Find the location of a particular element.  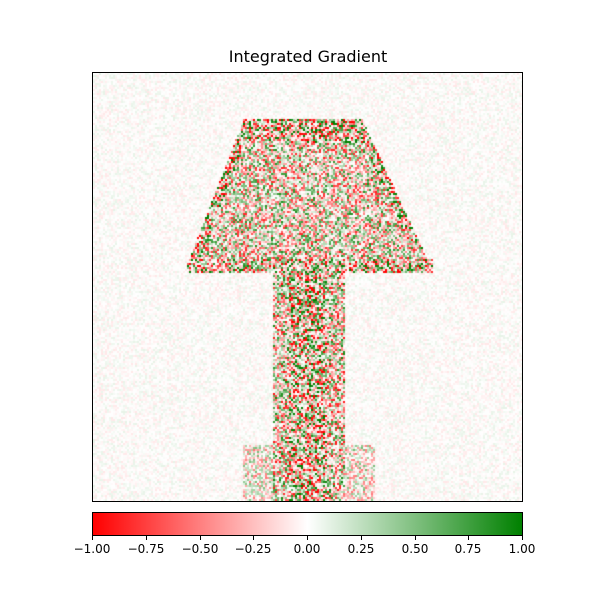

colorbar-tick-label: −0.75 is located at coordinates (146, 549).